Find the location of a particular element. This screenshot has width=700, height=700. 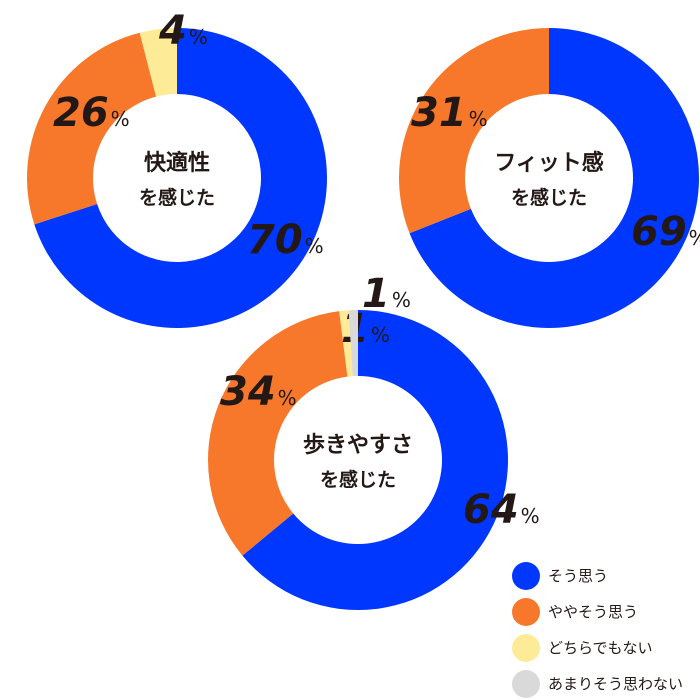

center-label-main: 快適性 is located at coordinates (177, 163).